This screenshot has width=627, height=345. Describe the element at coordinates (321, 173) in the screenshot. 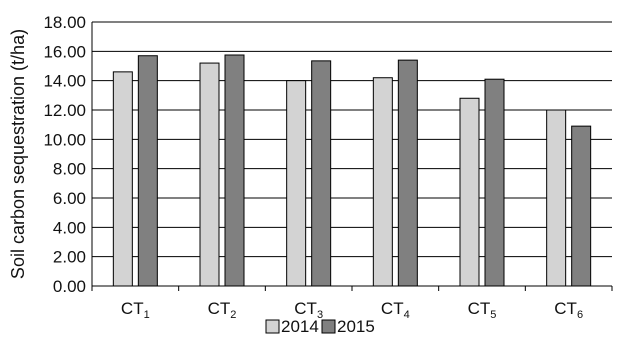

I see `bar-2015-CT3` at that location.